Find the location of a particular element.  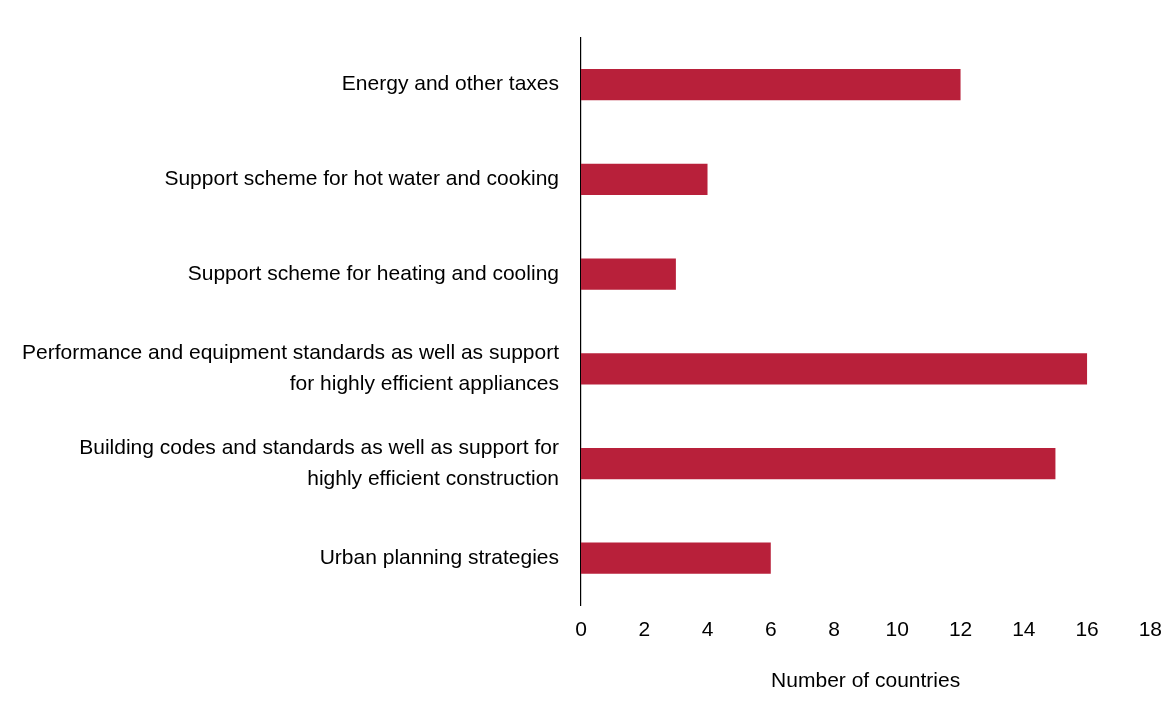

y-tick-label: Support scheme for hot water and cooking is located at coordinates (361, 178).